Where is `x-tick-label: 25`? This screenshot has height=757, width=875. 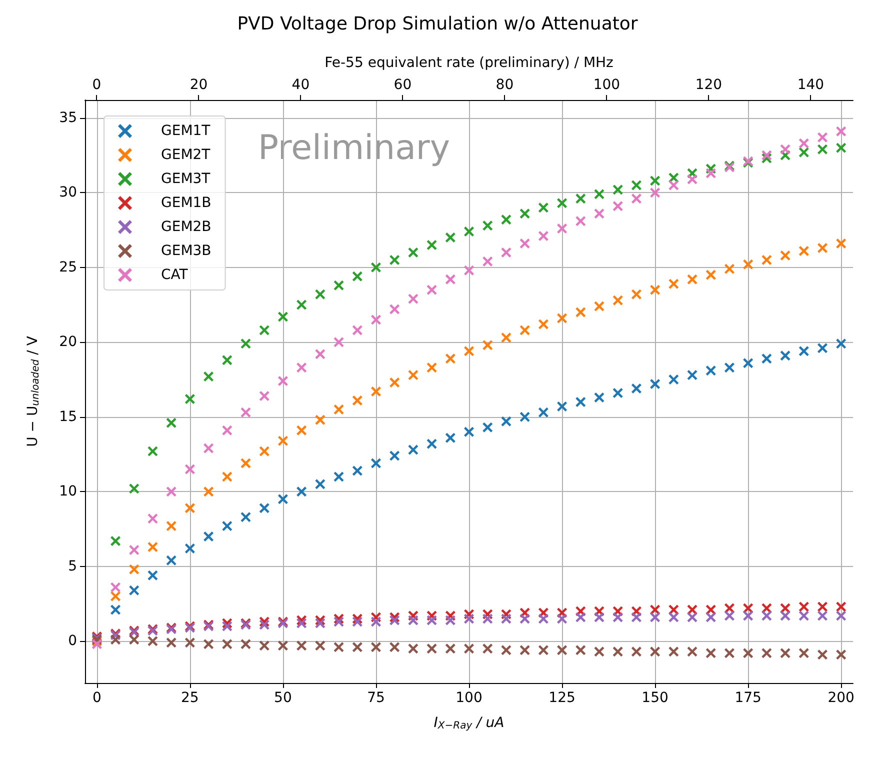
x-tick-label: 25 is located at coordinates (190, 698).